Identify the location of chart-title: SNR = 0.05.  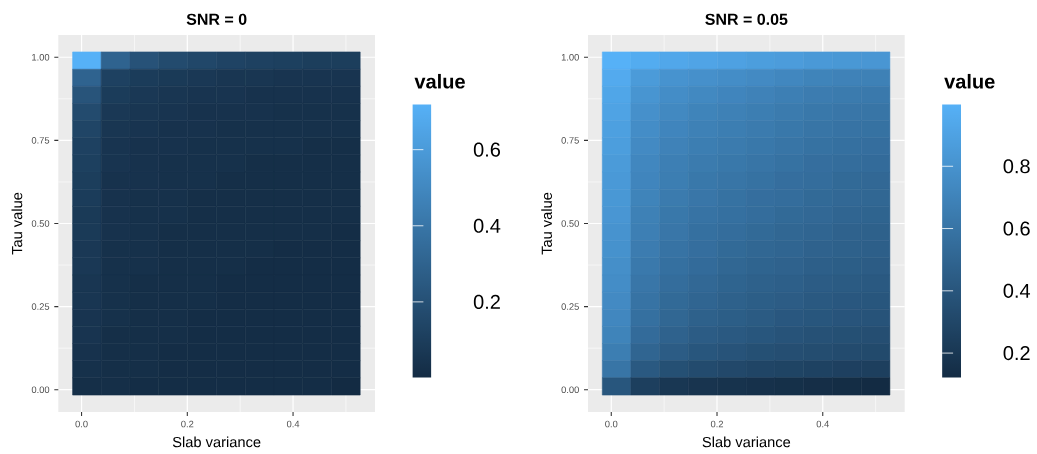
(746, 19).